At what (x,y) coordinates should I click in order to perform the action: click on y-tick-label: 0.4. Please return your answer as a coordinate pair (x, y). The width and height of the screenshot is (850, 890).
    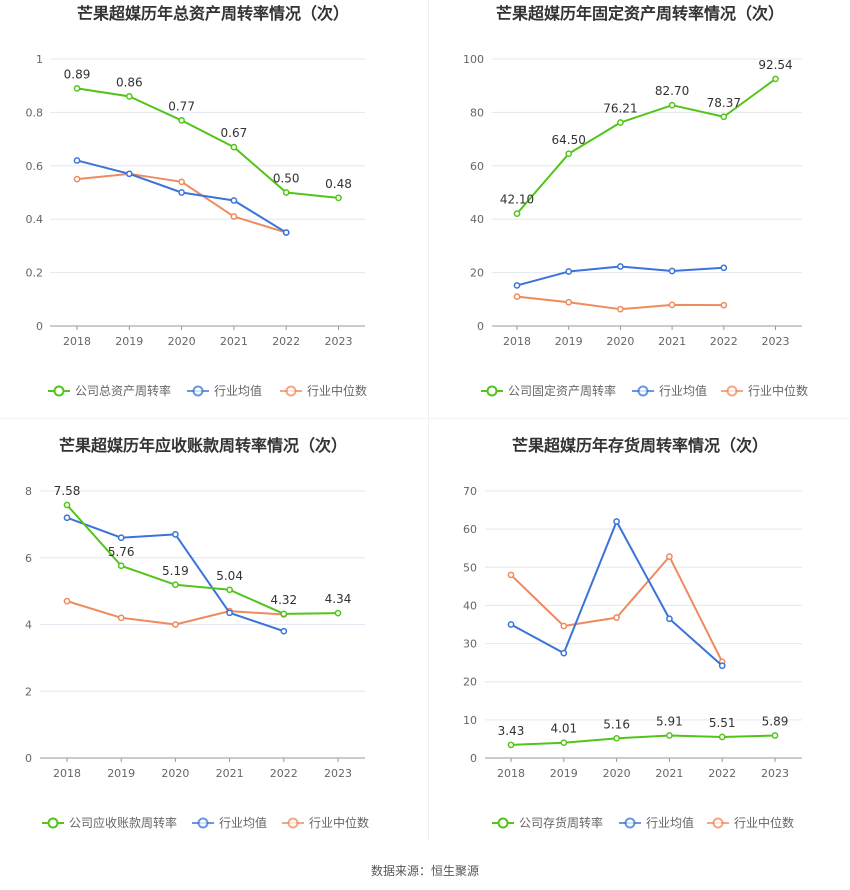
    Looking at the image, I should click on (35, 219).